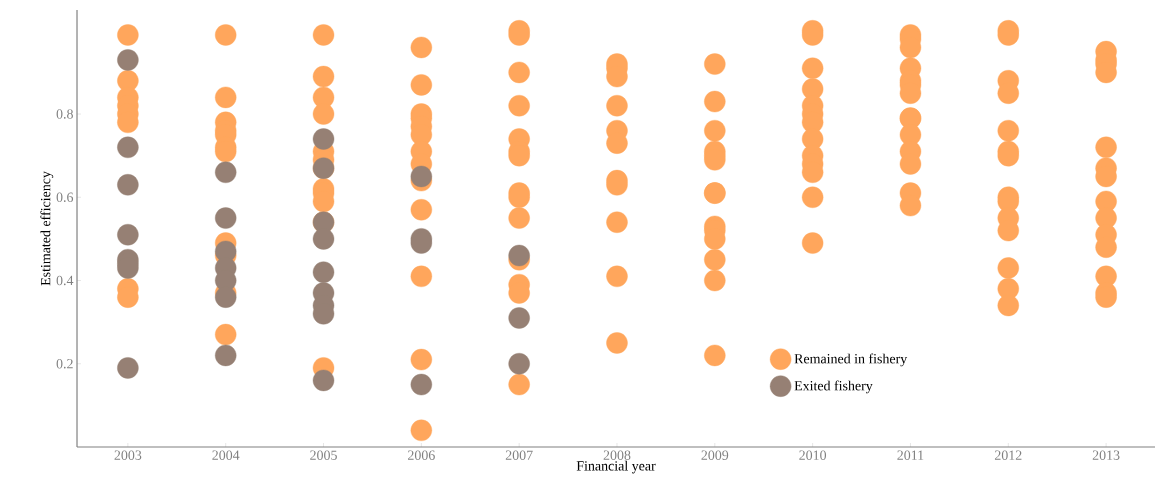 Image resolution: width=1155 pixels, height=502 pixels. What do you see at coordinates (519, 455) in the screenshot?
I see `x-tick-label: 2007` at bounding box center [519, 455].